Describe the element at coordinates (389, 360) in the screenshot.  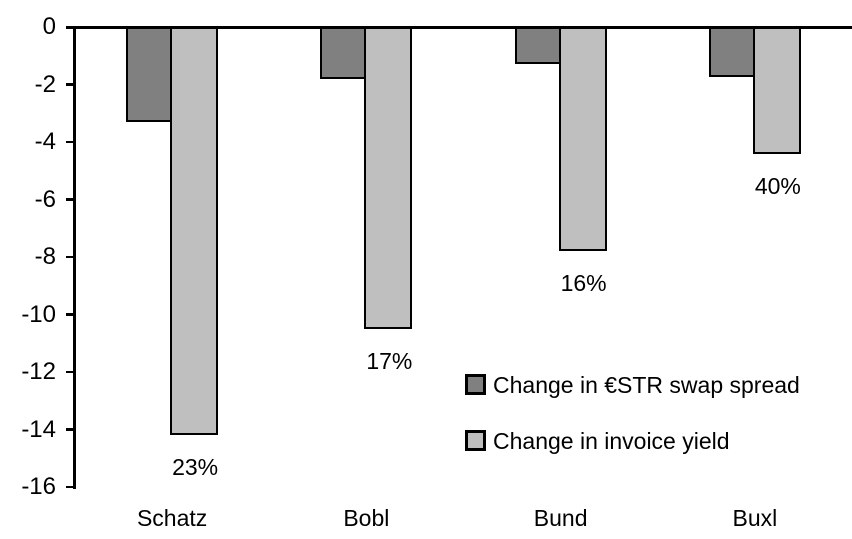
I see `bar-value-label: 17%` at that location.